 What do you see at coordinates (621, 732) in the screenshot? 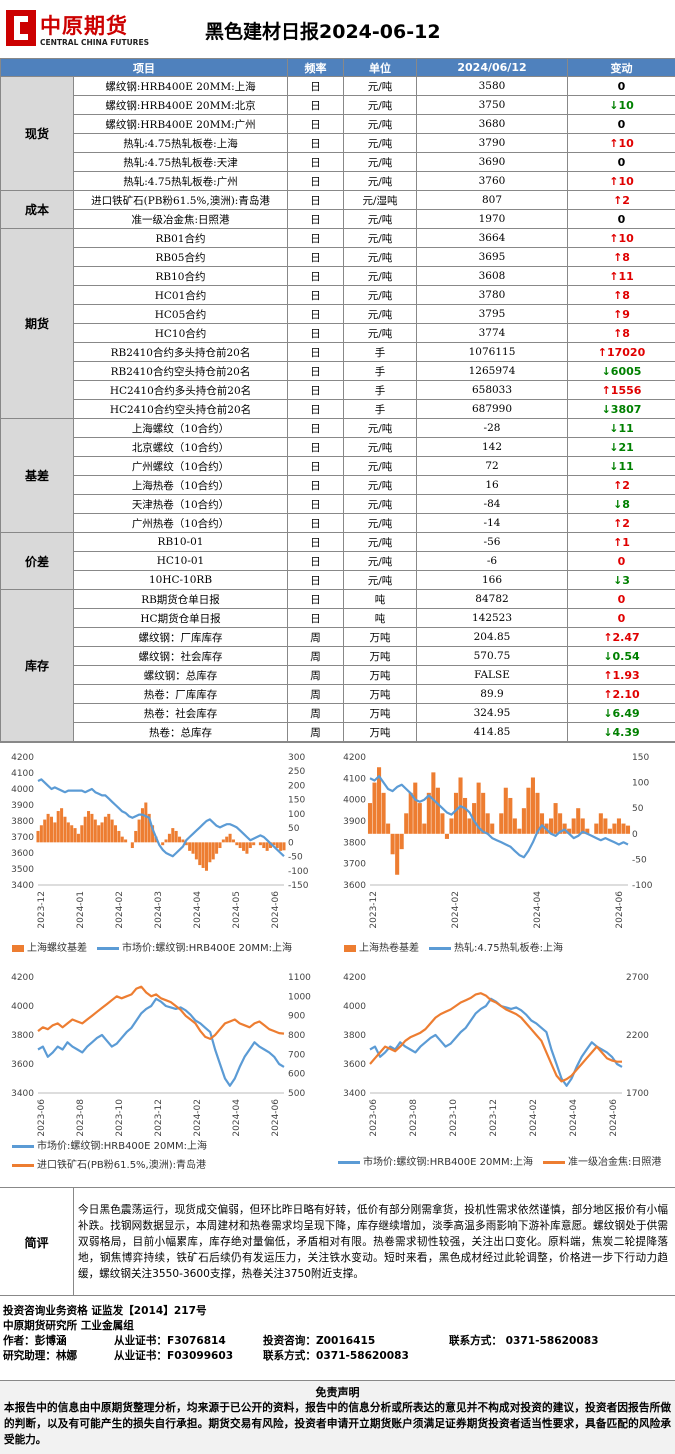
I see `change-cell: ↓4.39` at bounding box center [621, 732].